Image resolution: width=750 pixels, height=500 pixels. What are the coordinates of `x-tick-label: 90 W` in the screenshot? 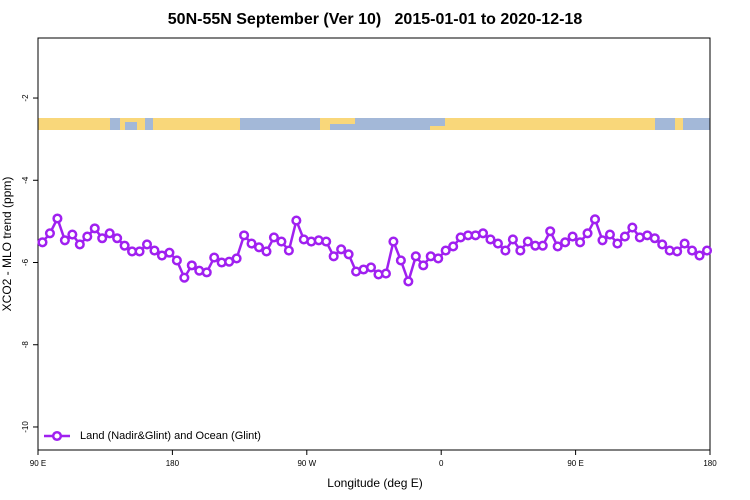 It's located at (306, 463).